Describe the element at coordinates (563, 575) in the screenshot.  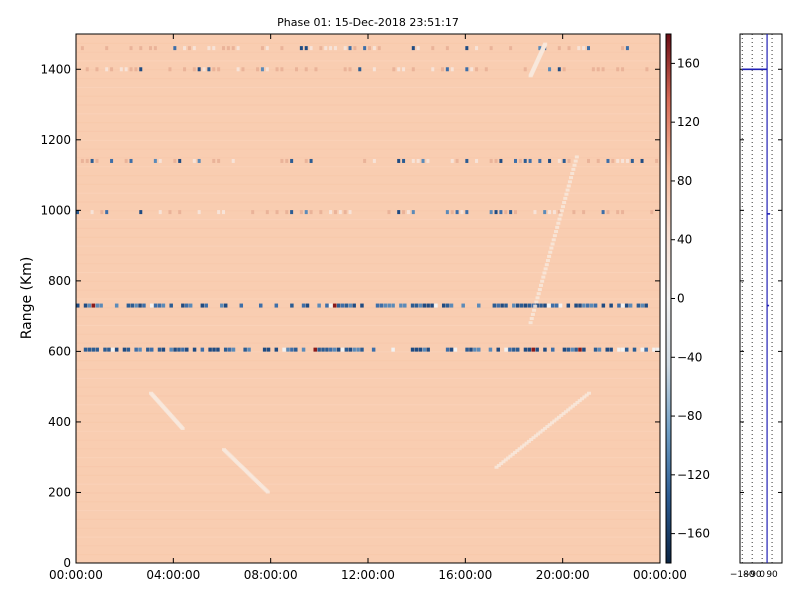
I see `x-tick-label: 20:00:00` at that location.